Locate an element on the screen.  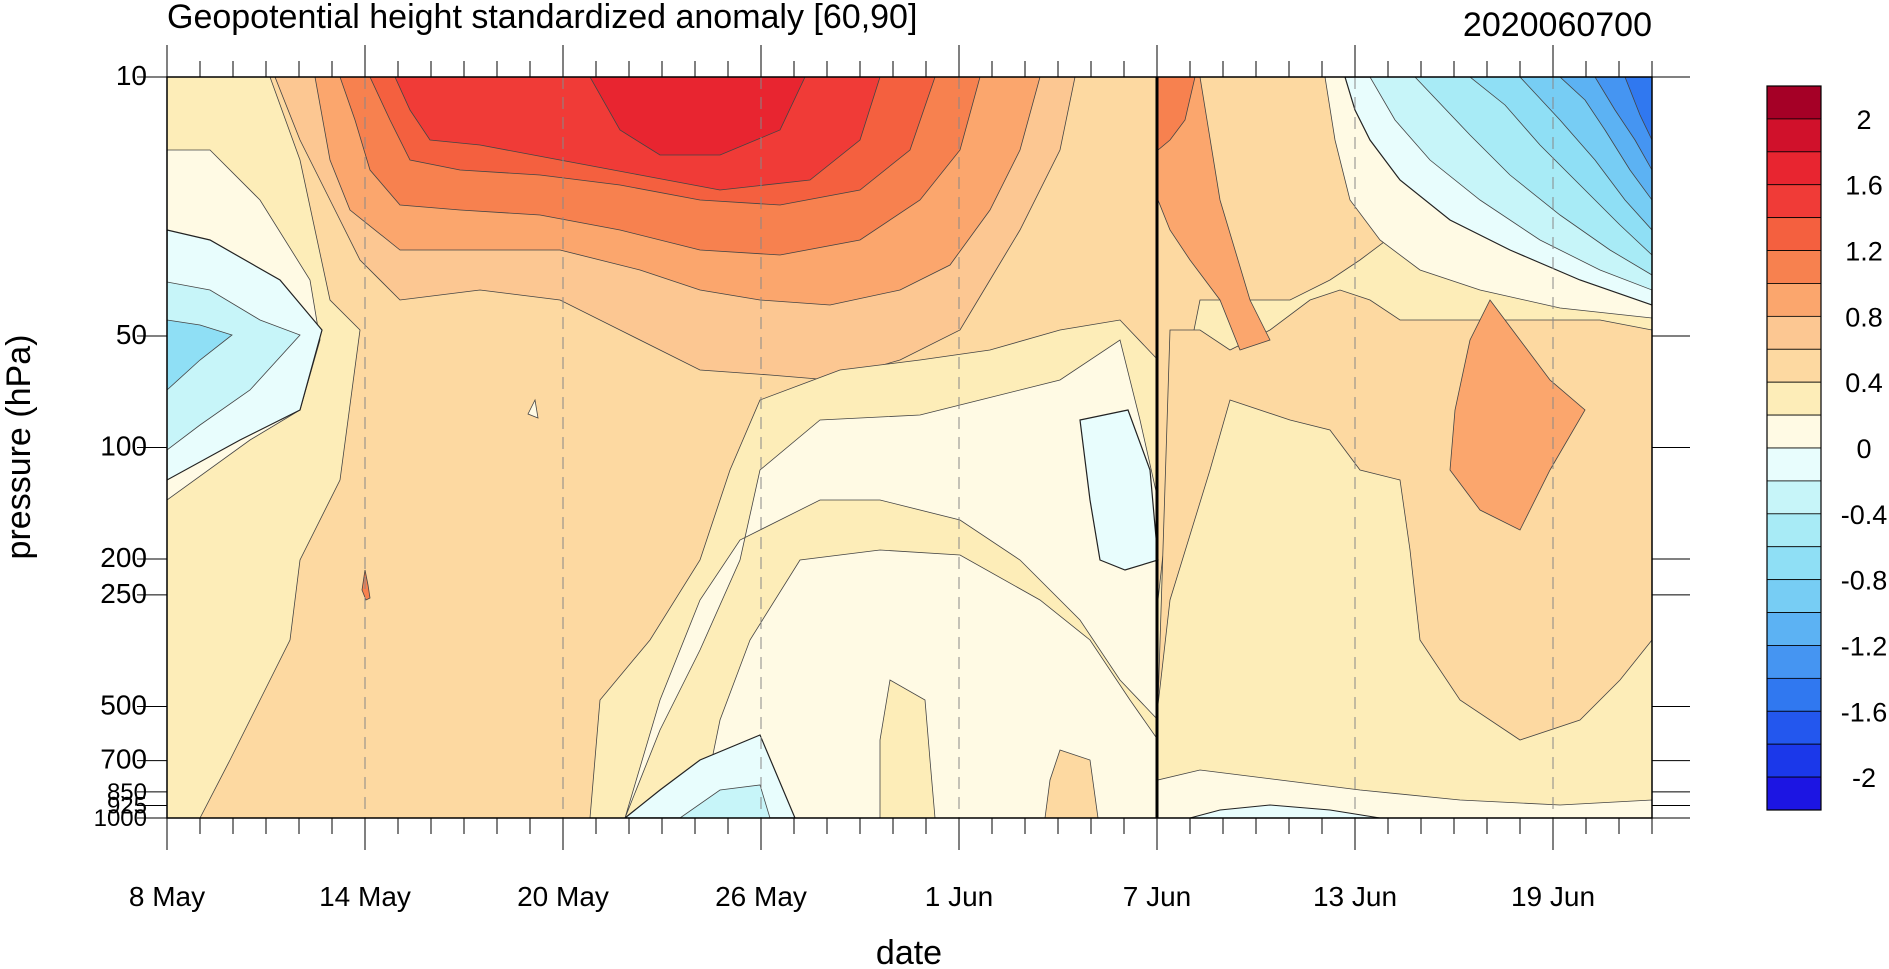
colorbar-label: -1.6 is located at coordinates (1864, 712).